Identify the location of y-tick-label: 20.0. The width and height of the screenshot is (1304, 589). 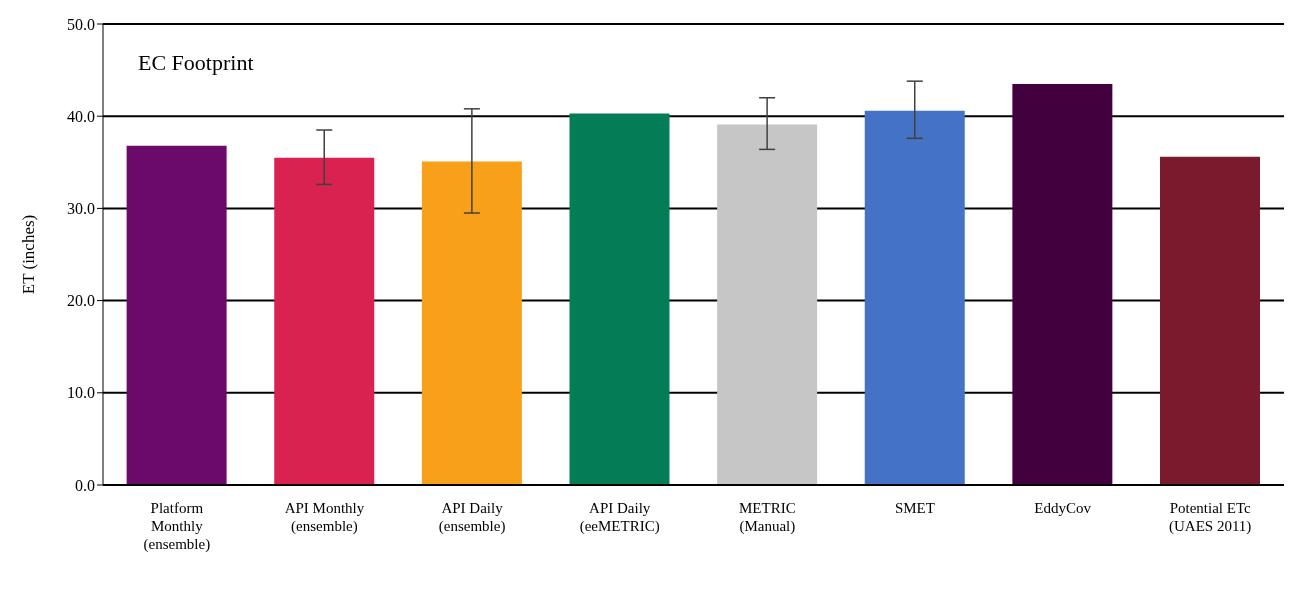
(81, 301).